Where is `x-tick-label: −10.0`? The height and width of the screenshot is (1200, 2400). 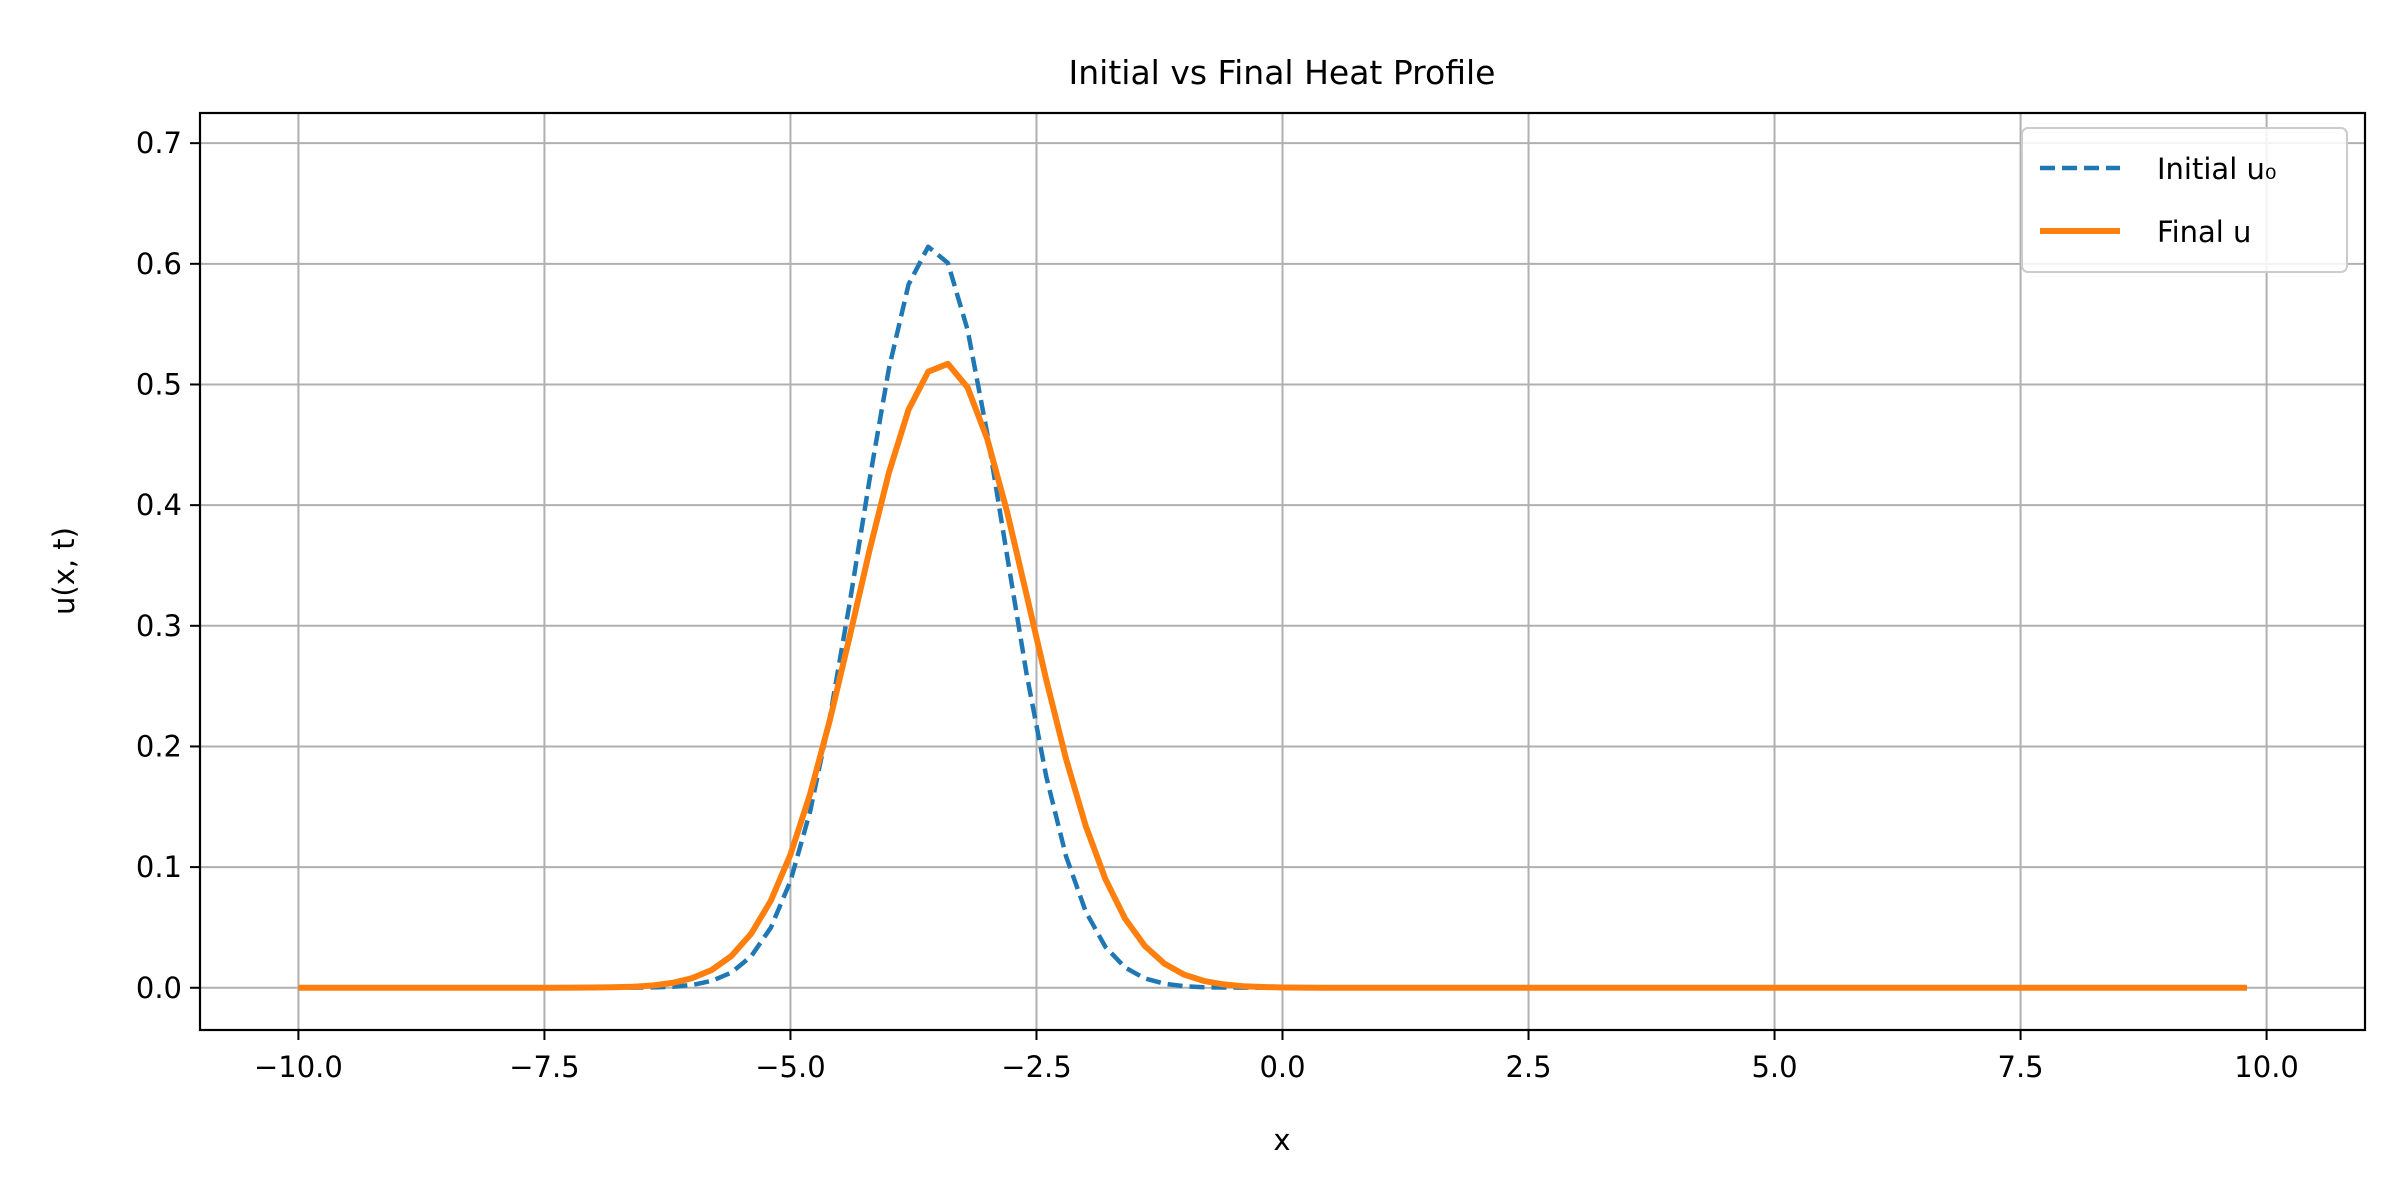 x-tick-label: −10.0 is located at coordinates (298, 1067).